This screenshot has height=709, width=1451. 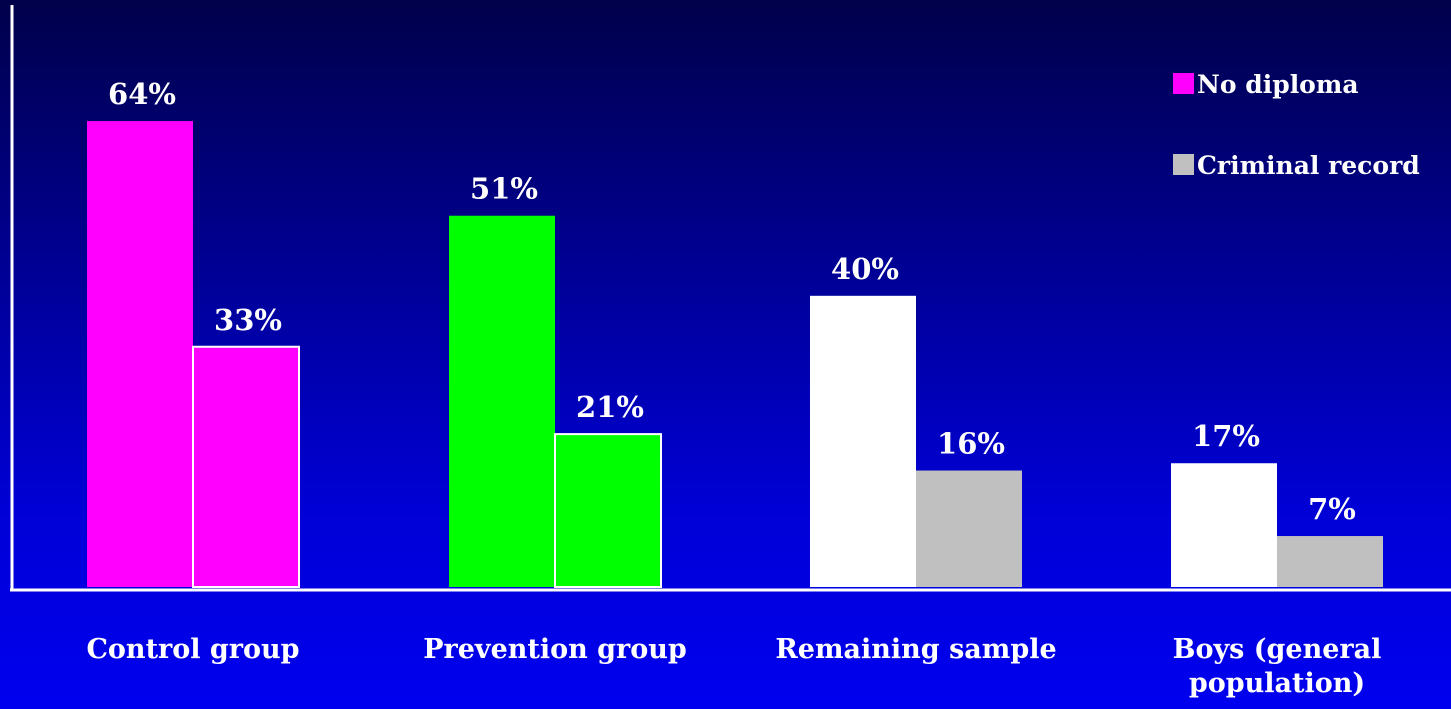 What do you see at coordinates (248, 320) in the screenshot?
I see `data-label-criminal-record-0: 33%` at bounding box center [248, 320].